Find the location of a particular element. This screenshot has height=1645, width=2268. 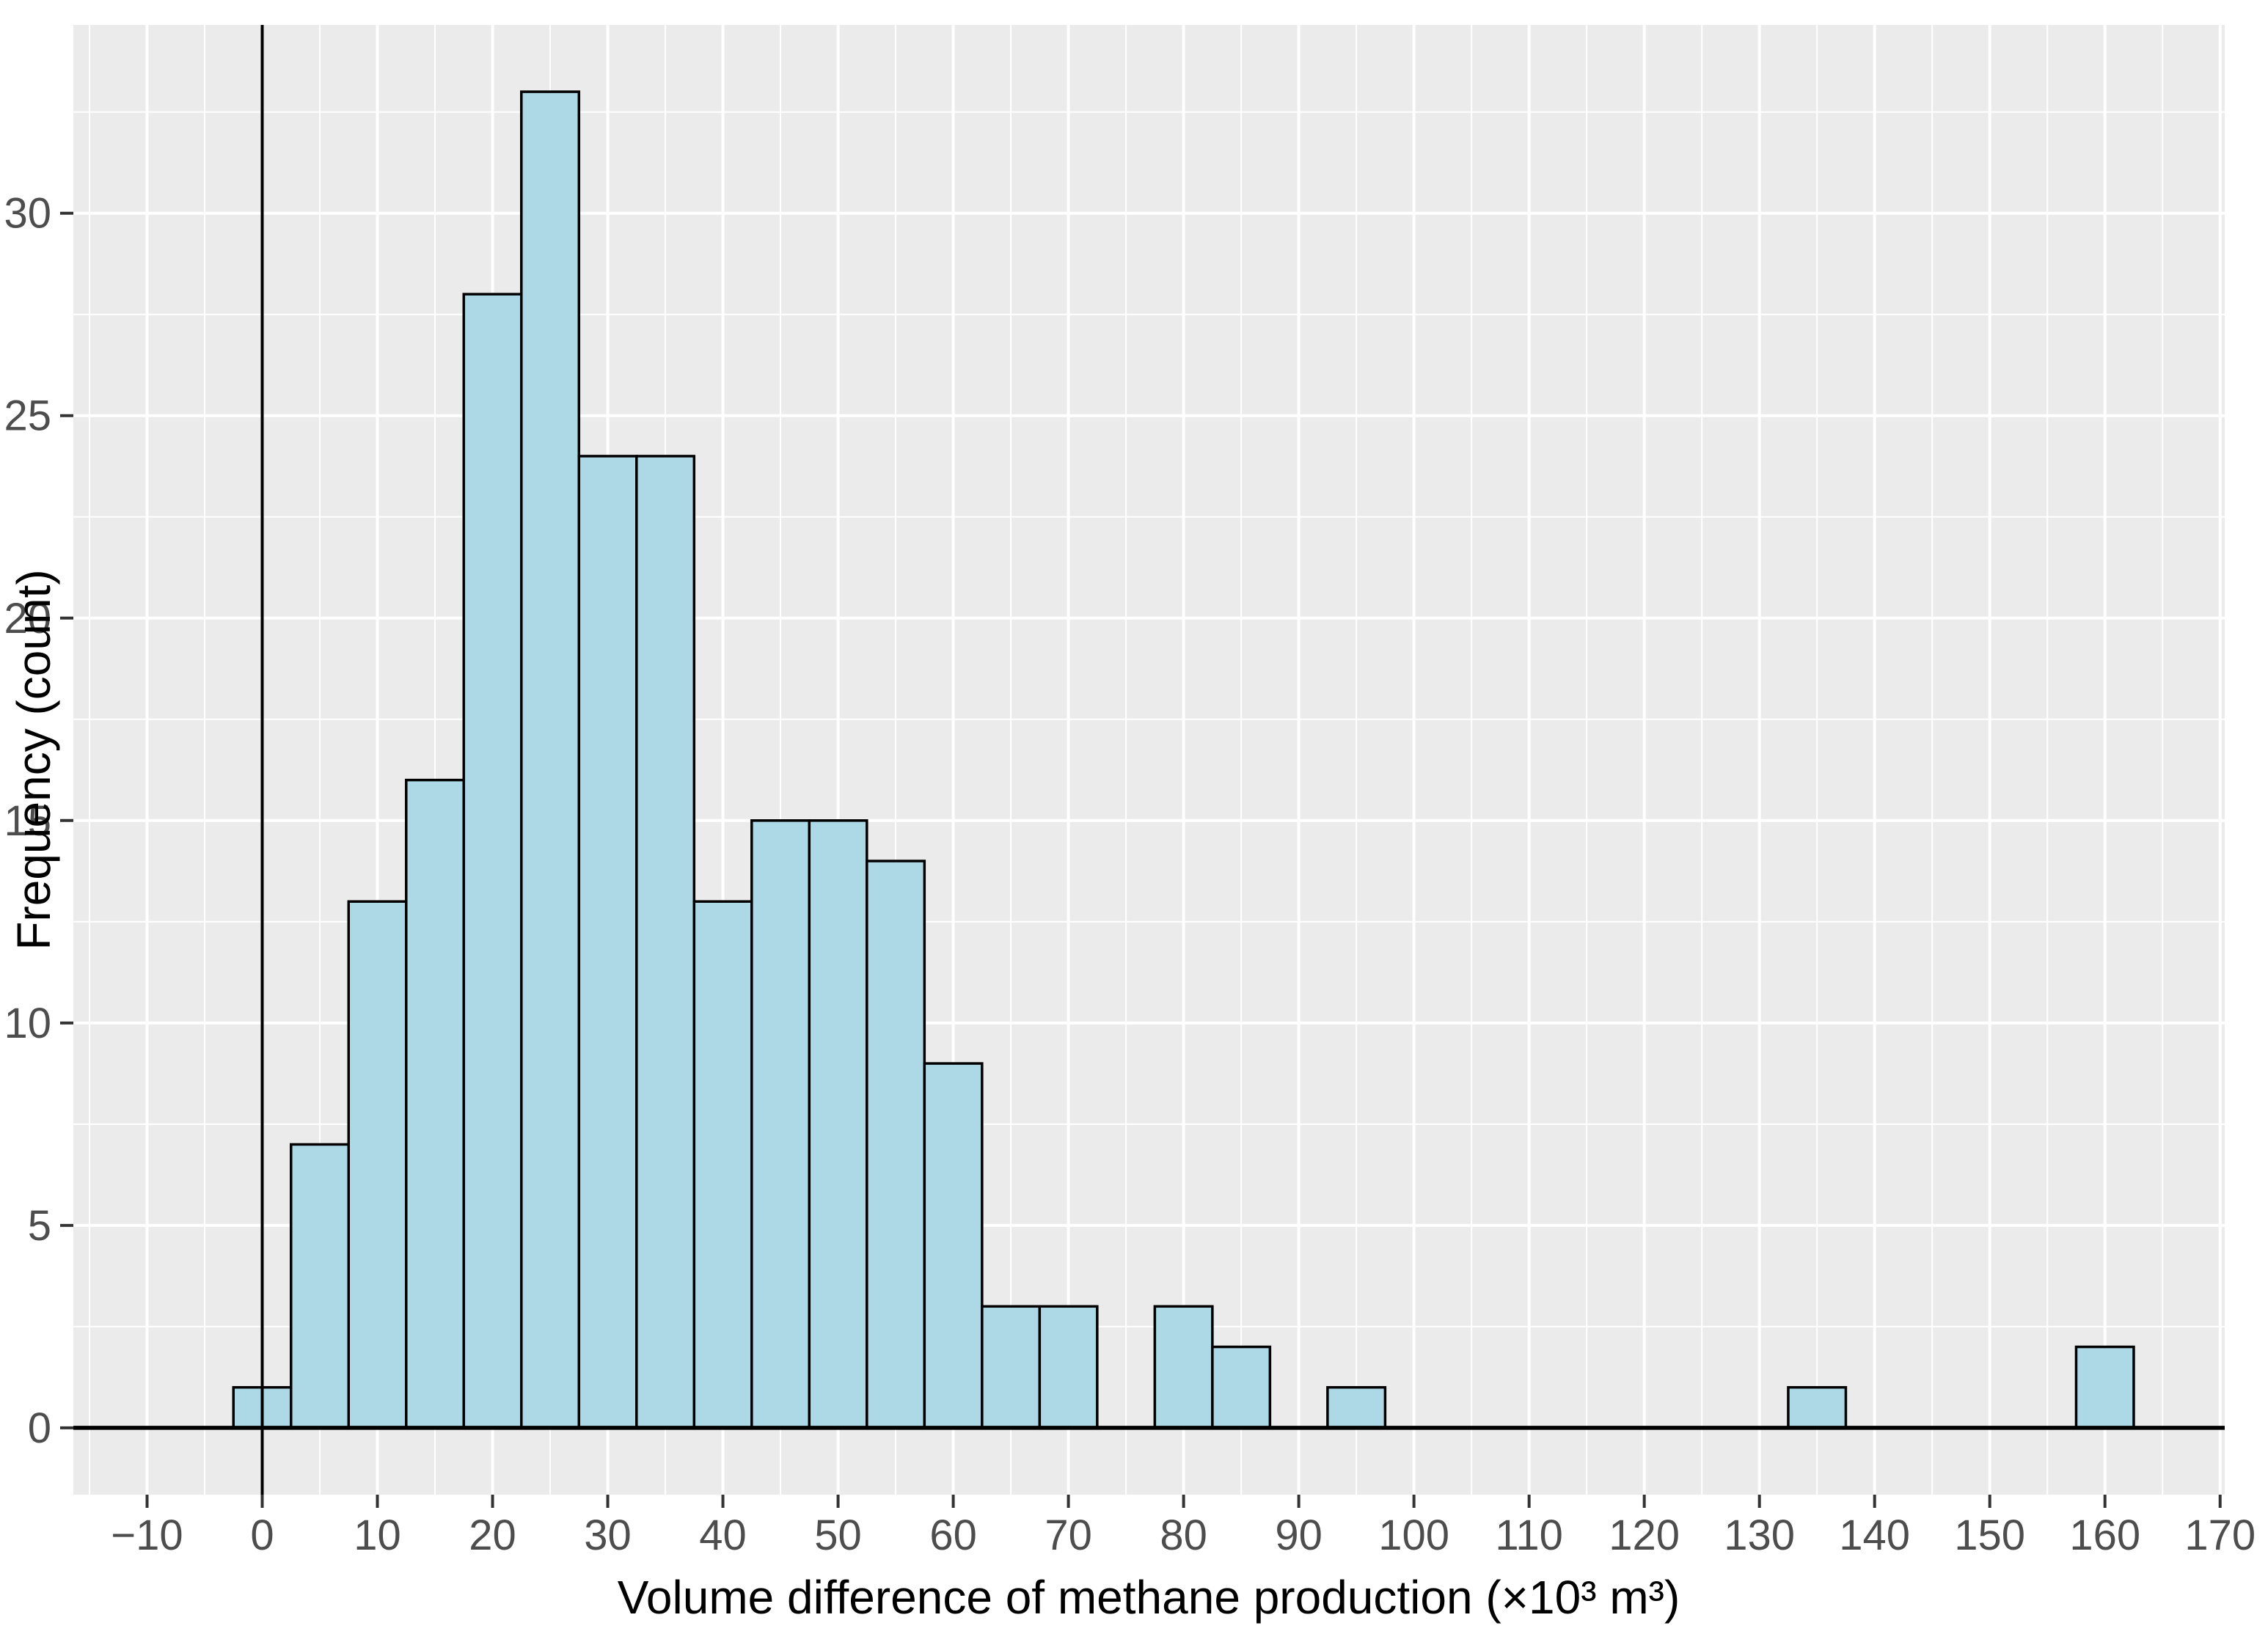

x-tick-label: 60 is located at coordinates (953, 1535).